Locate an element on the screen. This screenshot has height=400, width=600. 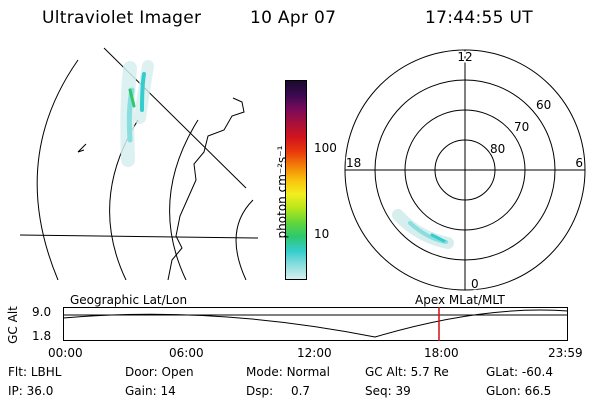
altitude-curve is located at coordinates (315, 323).